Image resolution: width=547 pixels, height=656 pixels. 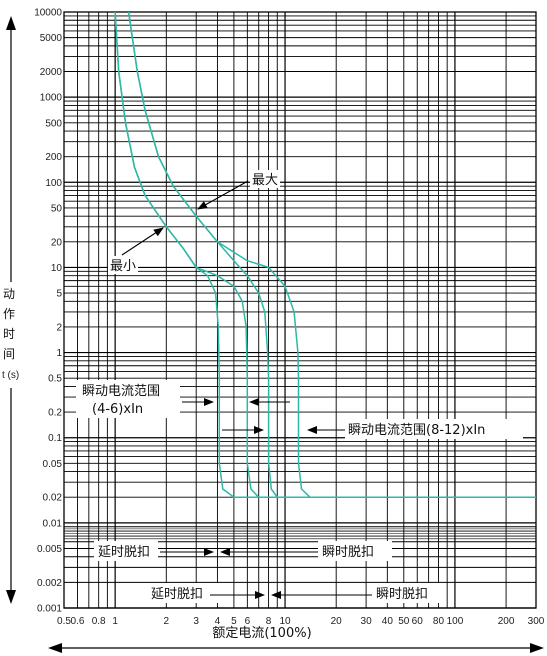 What do you see at coordinates (53, 523) in the screenshot?
I see `y-tick-label: 0.01` at bounding box center [53, 523].